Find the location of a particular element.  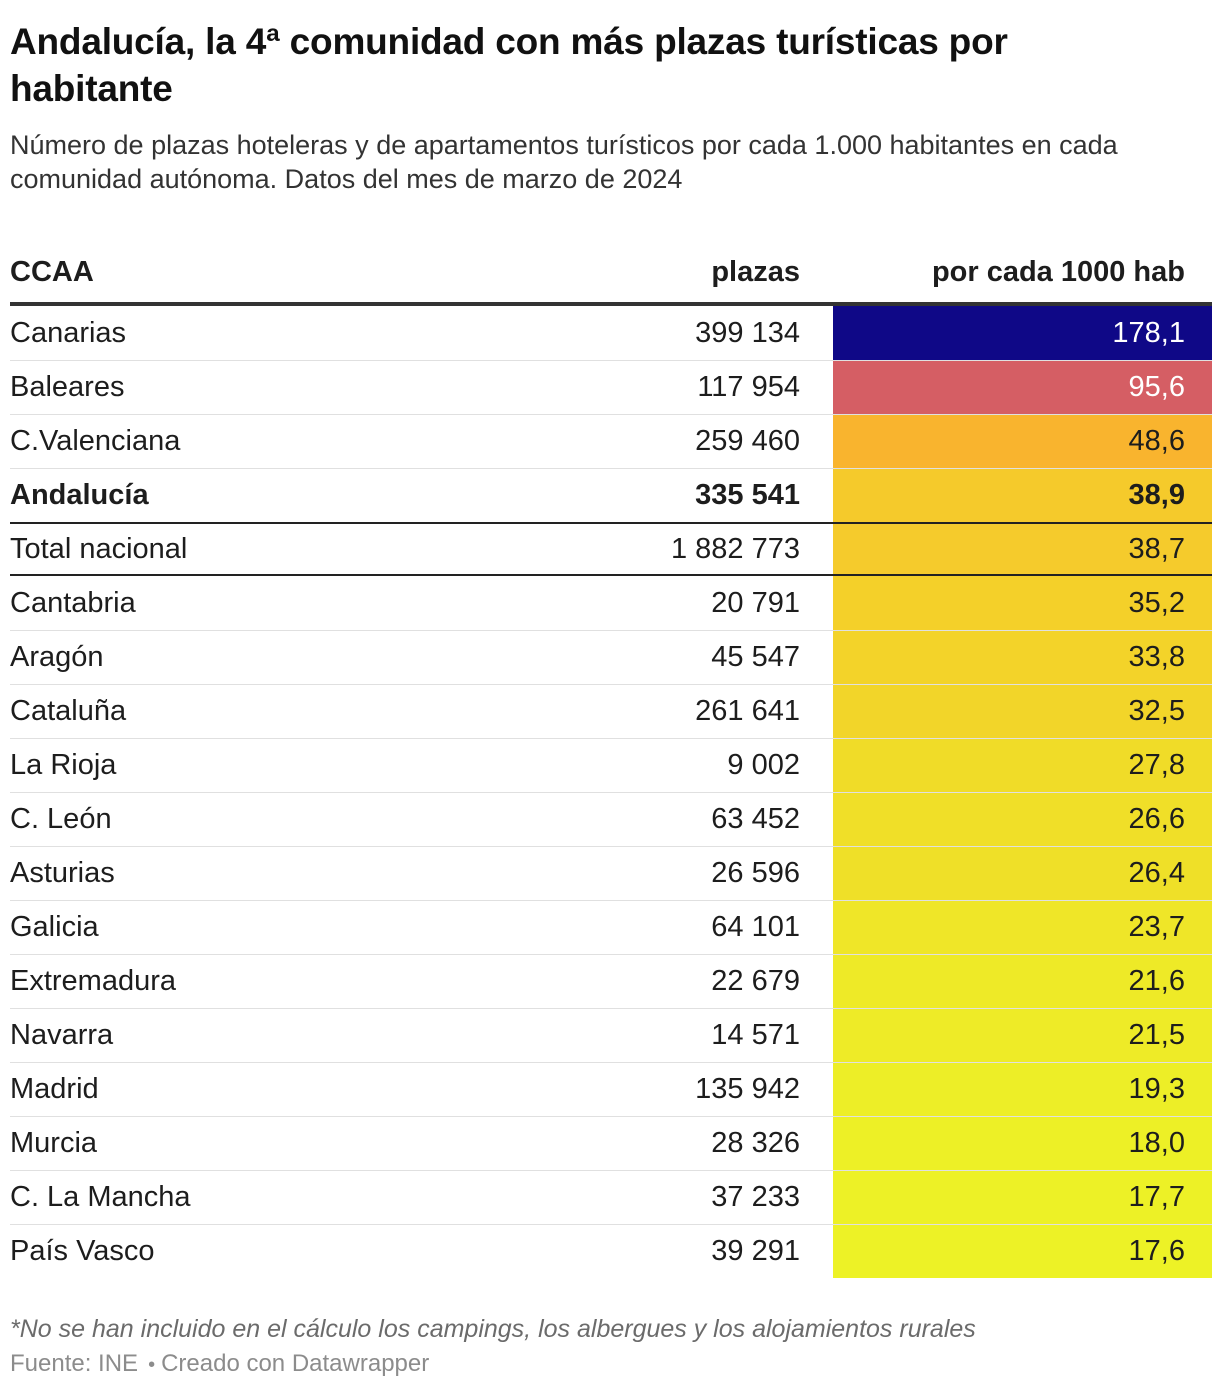

row-plazas-value: 39 291 is located at coordinates (755, 1251).